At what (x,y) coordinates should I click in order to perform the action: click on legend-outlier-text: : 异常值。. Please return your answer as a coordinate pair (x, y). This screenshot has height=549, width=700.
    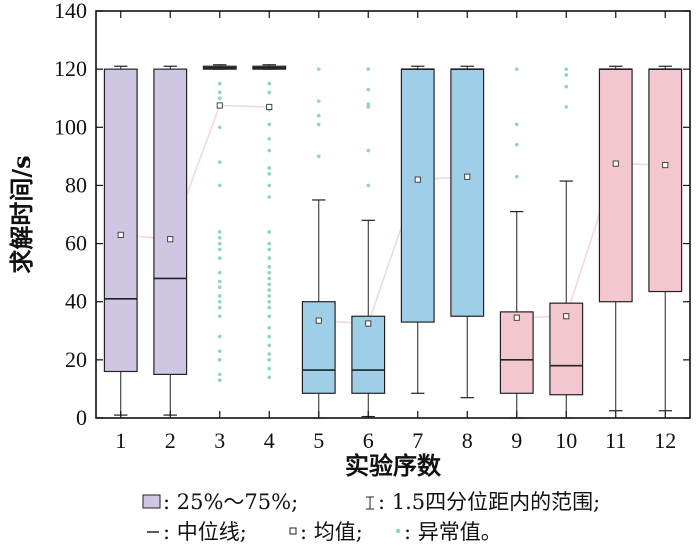
    Looking at the image, I should click on (453, 532).